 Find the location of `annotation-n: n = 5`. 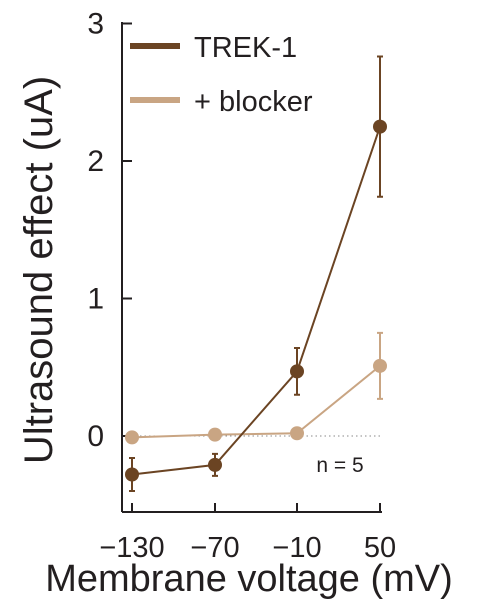

annotation-n: n = 5 is located at coordinates (339, 465).